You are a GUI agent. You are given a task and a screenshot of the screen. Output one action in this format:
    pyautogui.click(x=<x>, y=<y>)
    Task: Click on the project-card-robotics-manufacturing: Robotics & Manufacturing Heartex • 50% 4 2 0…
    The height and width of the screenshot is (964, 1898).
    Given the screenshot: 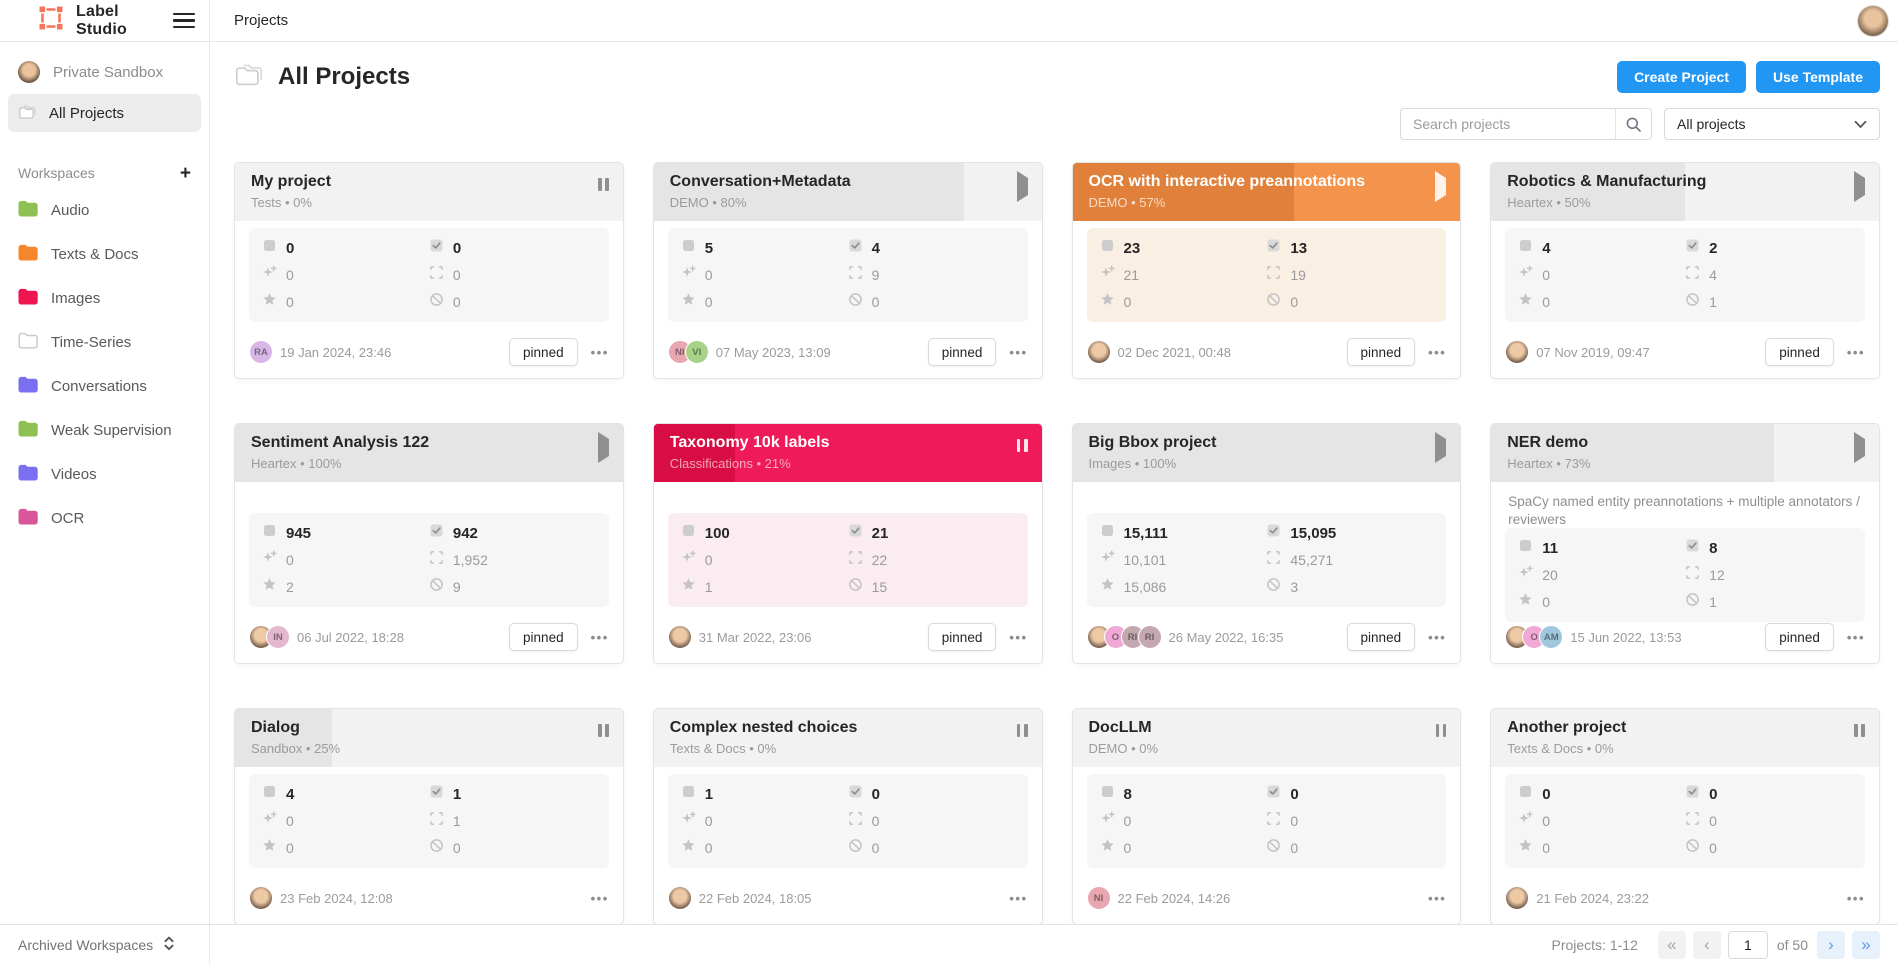 What is the action you would take?
    pyautogui.click(x=1685, y=270)
    